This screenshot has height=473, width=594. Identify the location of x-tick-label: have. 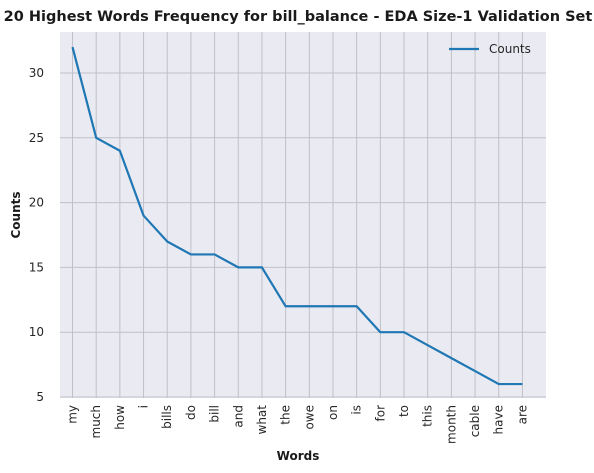
(499, 419).